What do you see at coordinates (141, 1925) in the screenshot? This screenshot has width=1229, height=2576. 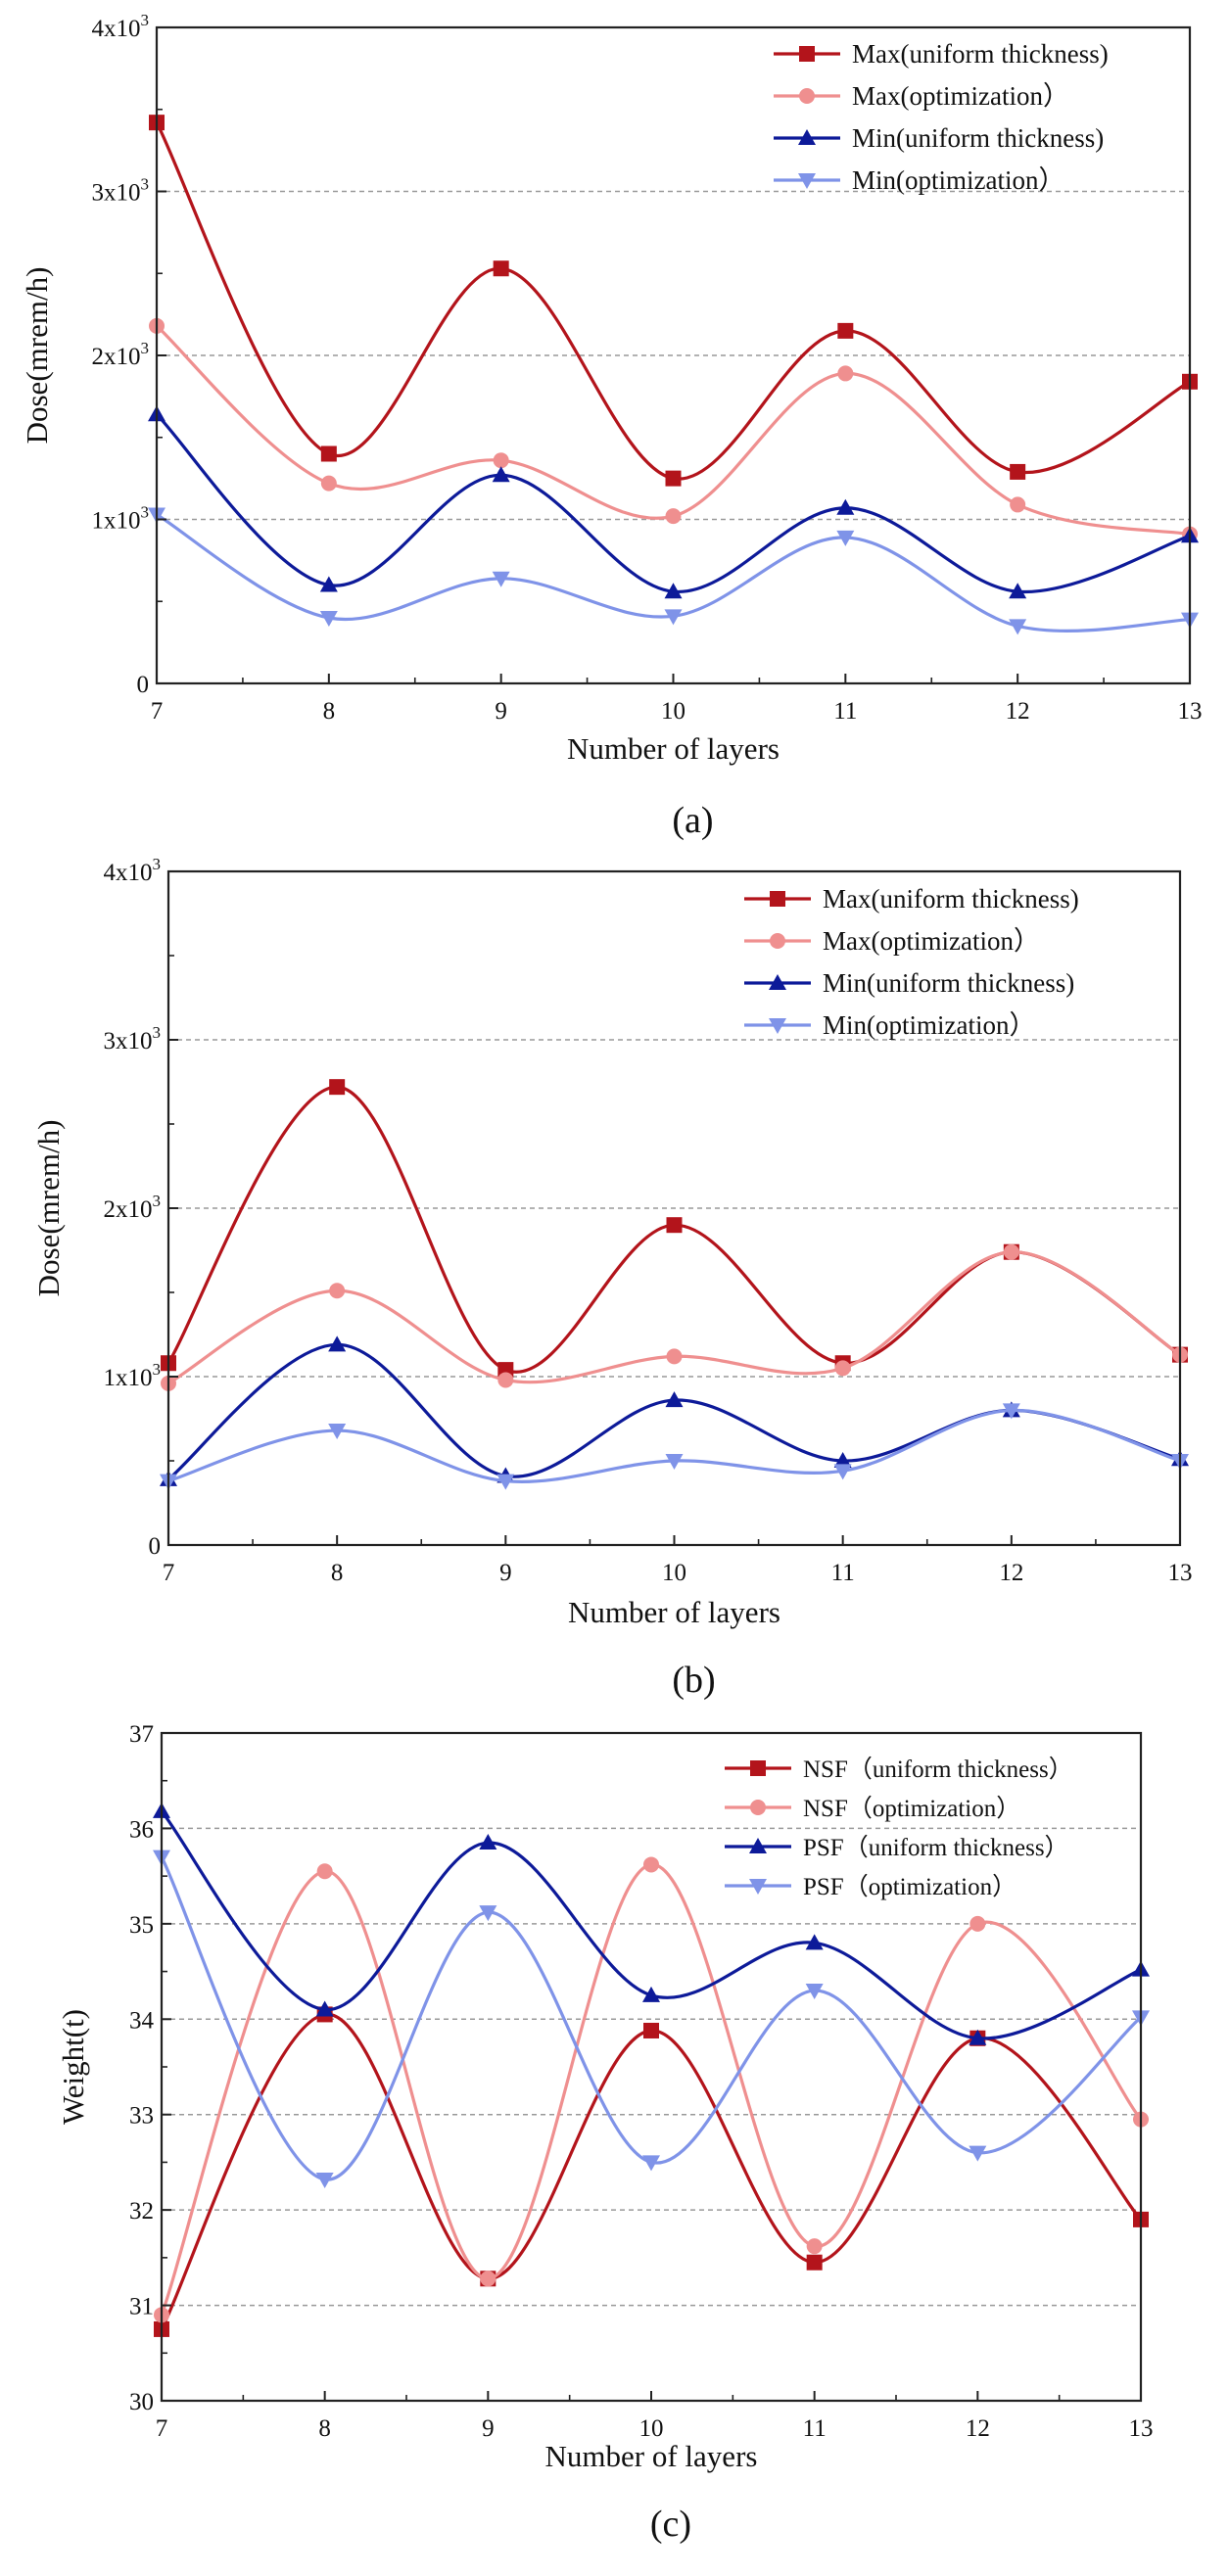 I see `y-tick-label: 35` at bounding box center [141, 1925].